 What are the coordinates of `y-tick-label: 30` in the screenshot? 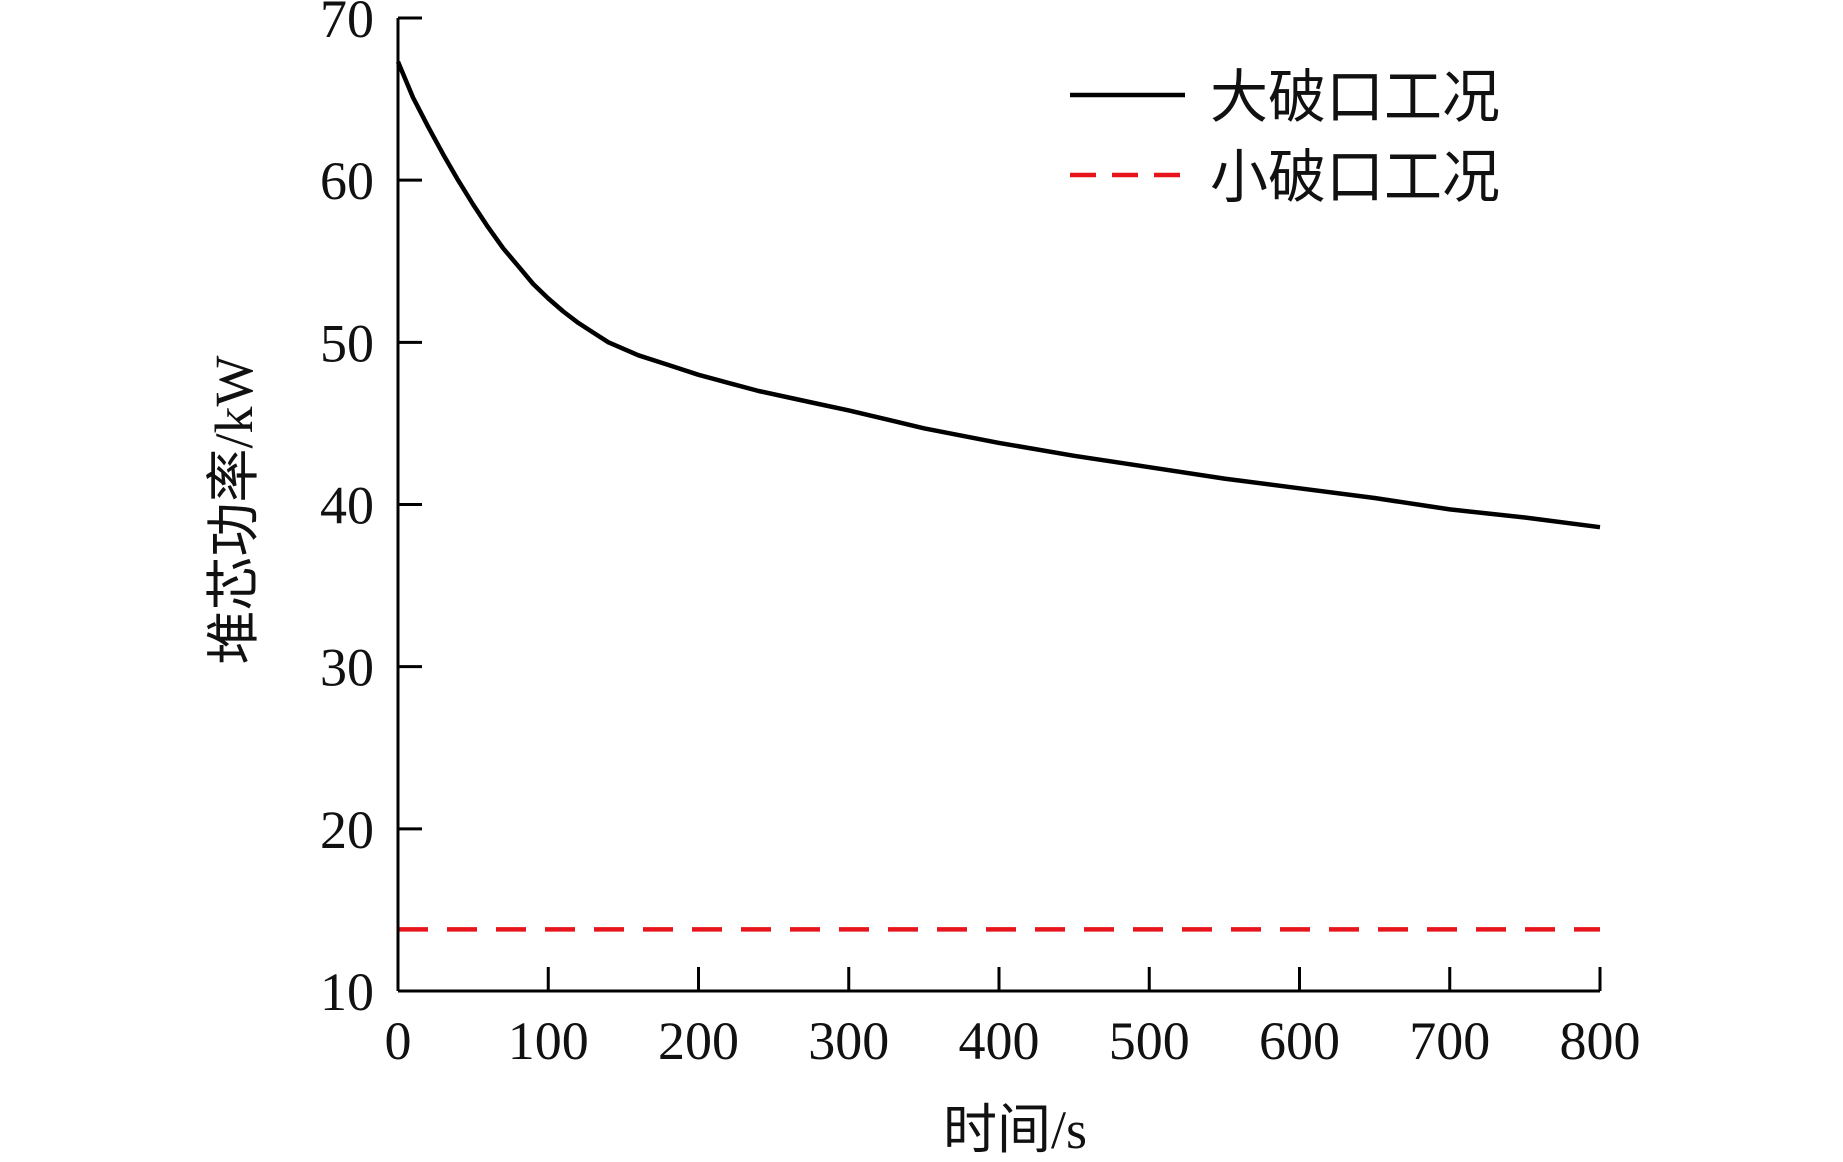 It's located at (347, 668).